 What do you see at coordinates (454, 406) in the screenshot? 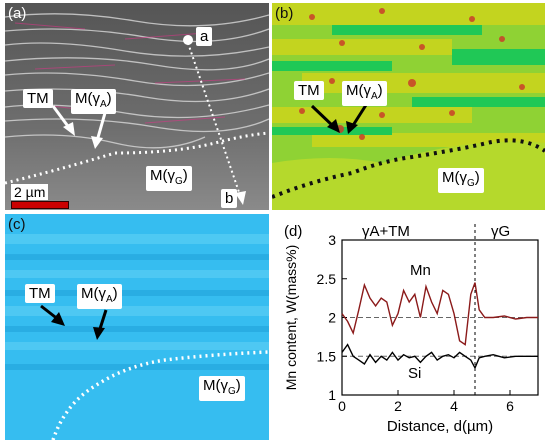
I see `x-tick-label: 4` at bounding box center [454, 406].